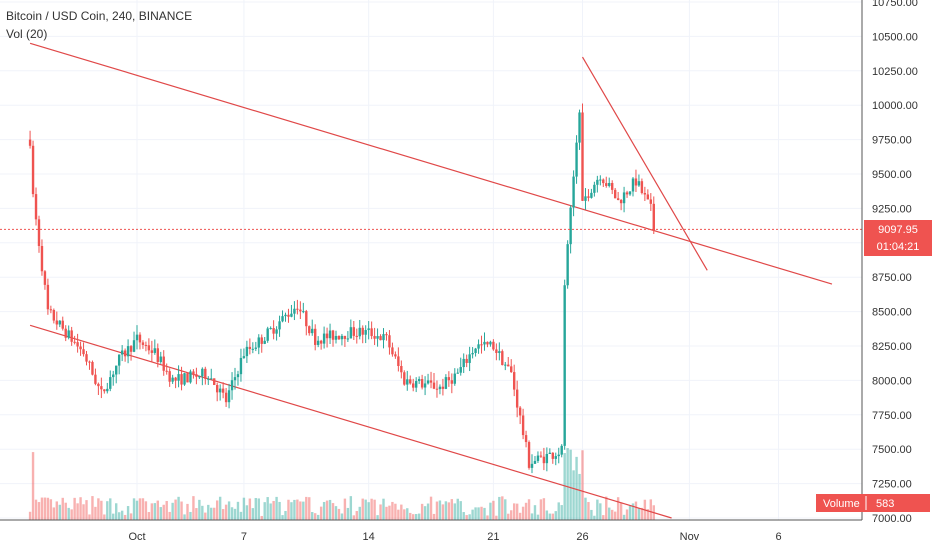 The height and width of the screenshot is (550, 932). I want to click on y-tick-label: 9250.00, so click(892, 209).